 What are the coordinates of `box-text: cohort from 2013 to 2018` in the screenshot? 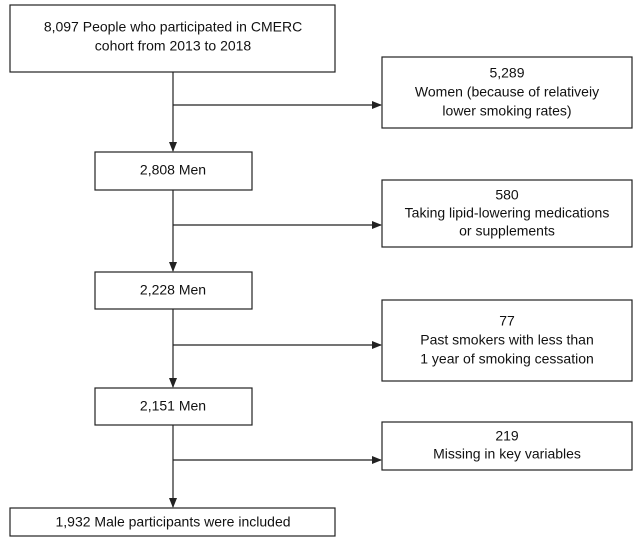 It's located at (173, 46).